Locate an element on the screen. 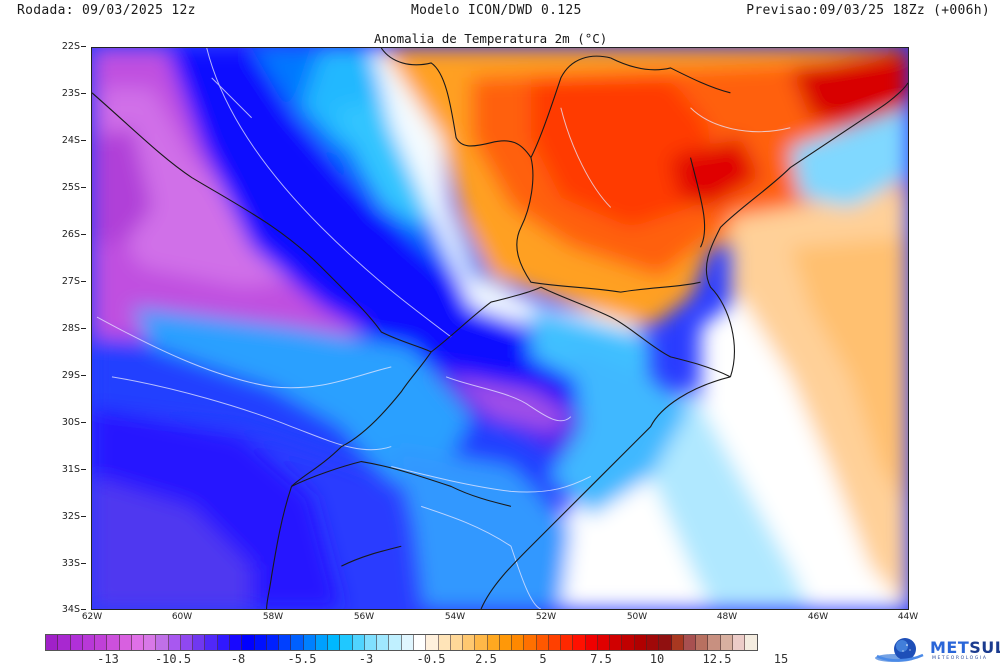 The height and width of the screenshot is (667, 1000). lon-tick: 50W is located at coordinates (637, 617).